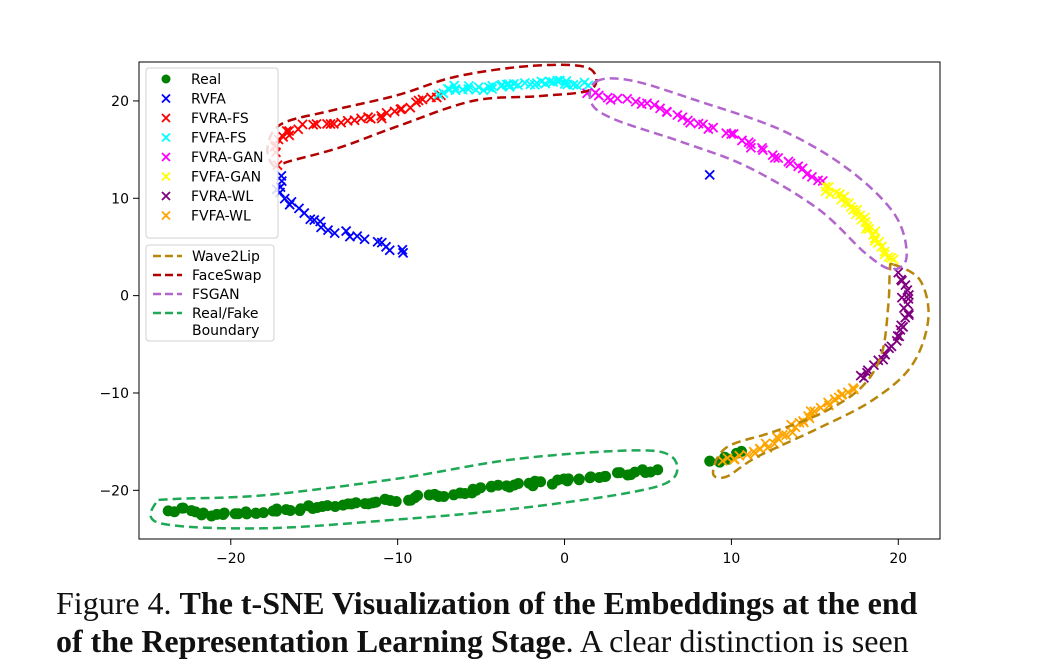 The height and width of the screenshot is (664, 1060). I want to click on legend-entry: FVRA-FS, so click(220, 119).